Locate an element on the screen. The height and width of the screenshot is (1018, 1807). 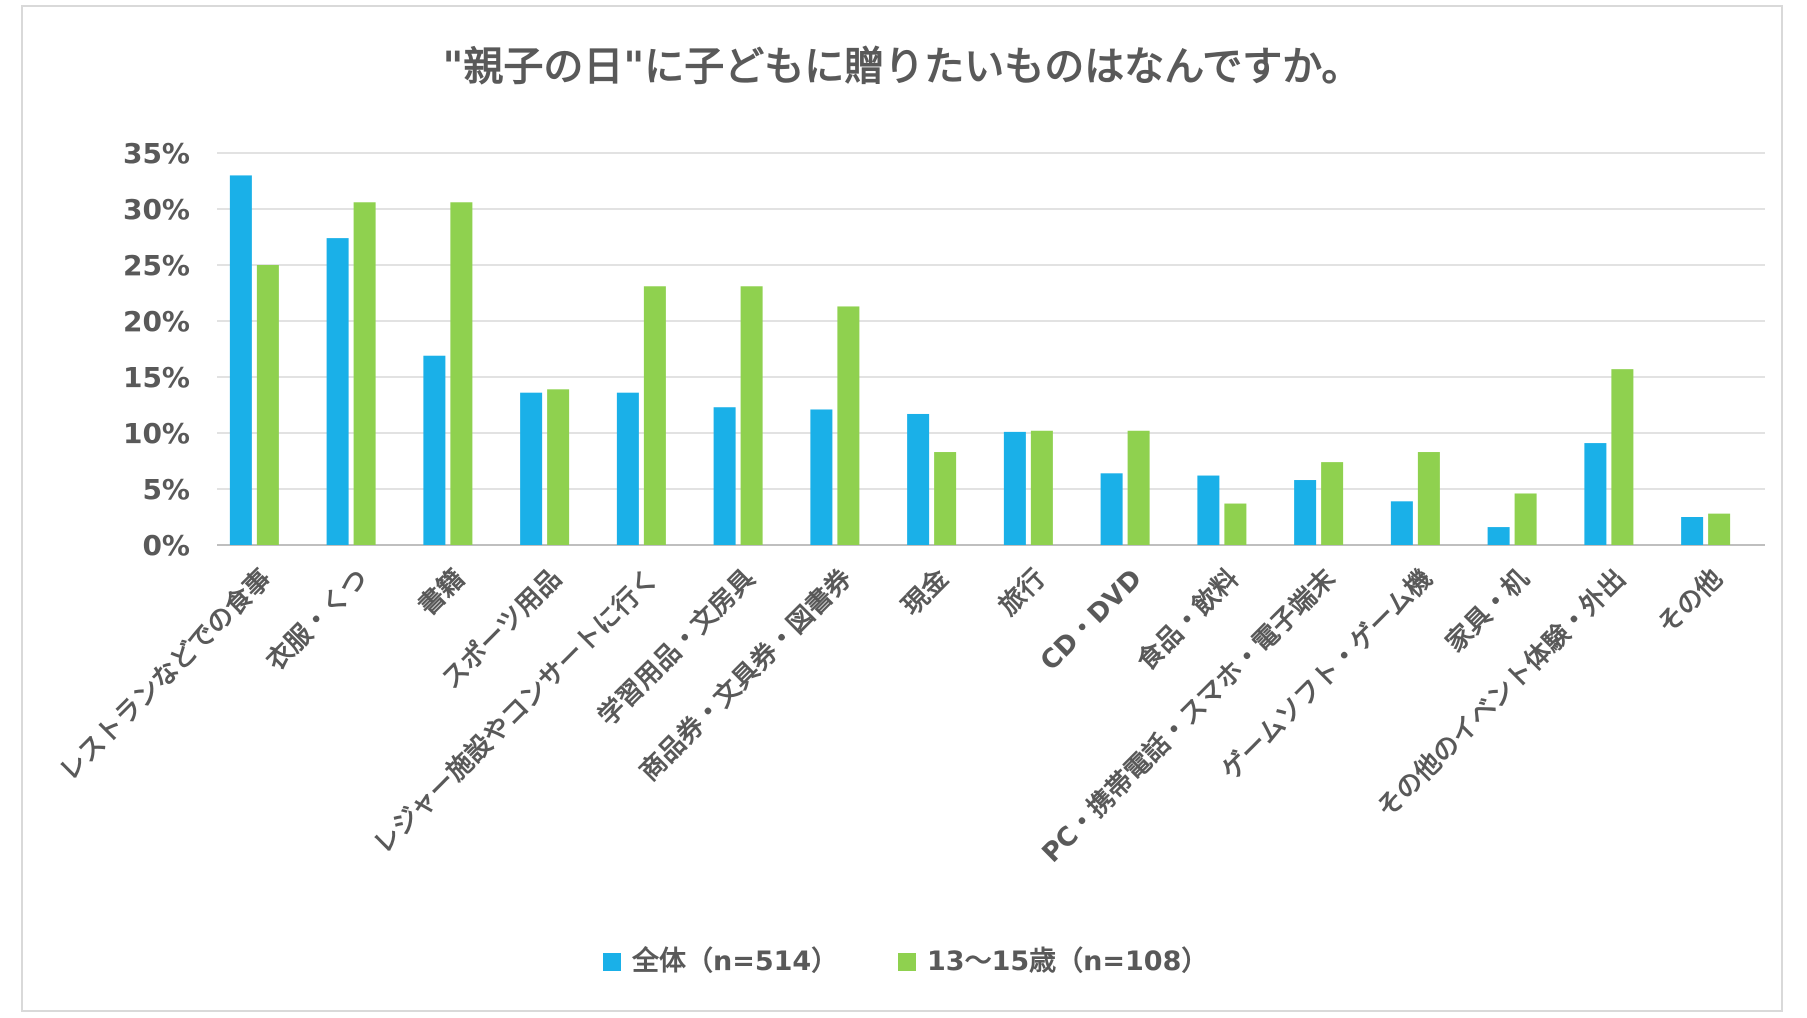
y-tick-label: 5% is located at coordinates (166, 489).